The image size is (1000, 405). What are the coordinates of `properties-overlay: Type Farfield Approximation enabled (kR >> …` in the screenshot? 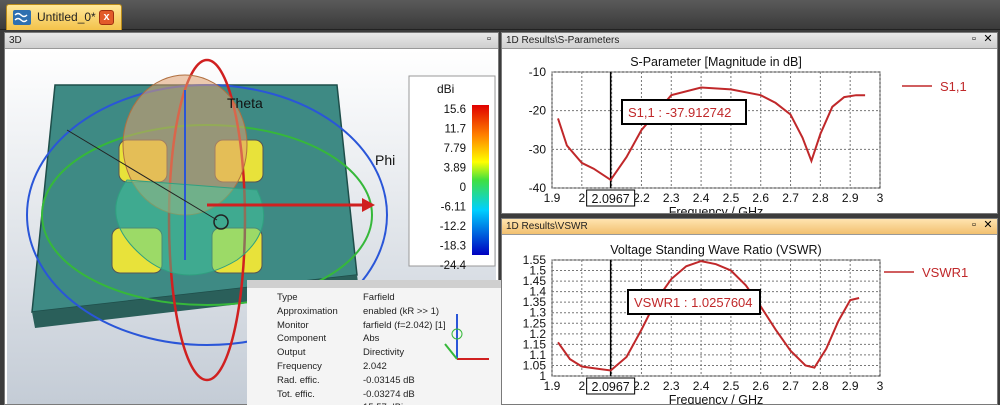 It's located at (374, 342).